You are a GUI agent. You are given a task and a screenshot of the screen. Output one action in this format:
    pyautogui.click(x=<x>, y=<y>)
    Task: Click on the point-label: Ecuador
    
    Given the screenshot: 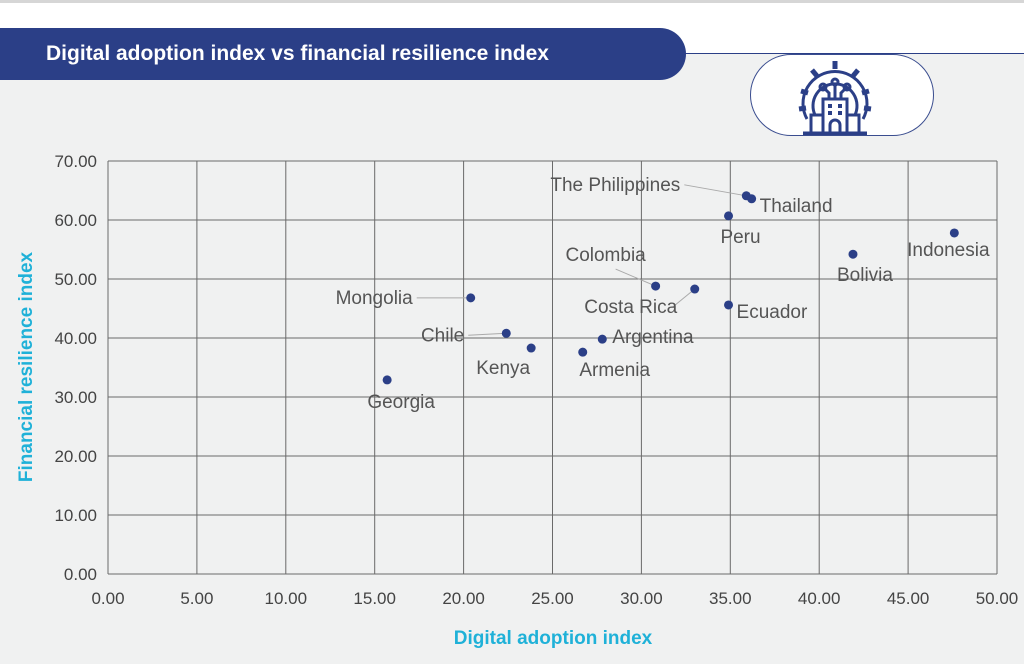 What is the action you would take?
    pyautogui.click(x=772, y=312)
    